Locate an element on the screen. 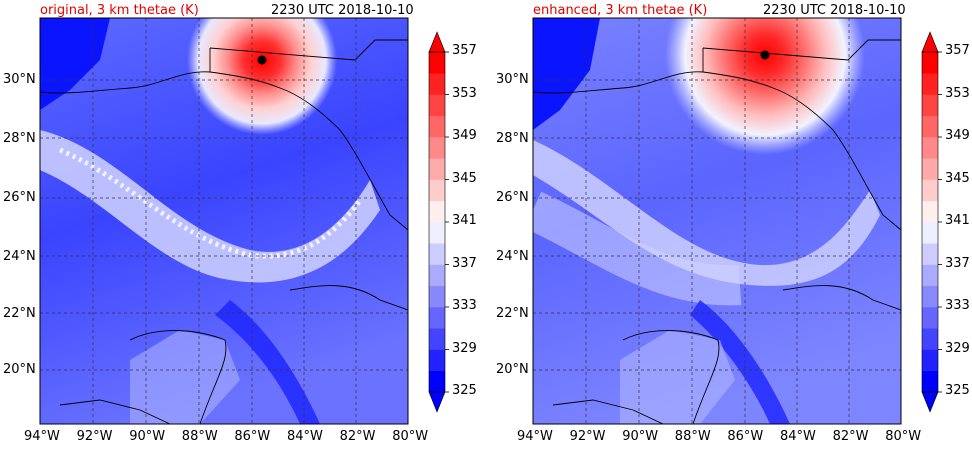  right-colorbar-label-7: 329 is located at coordinates (957, 348).